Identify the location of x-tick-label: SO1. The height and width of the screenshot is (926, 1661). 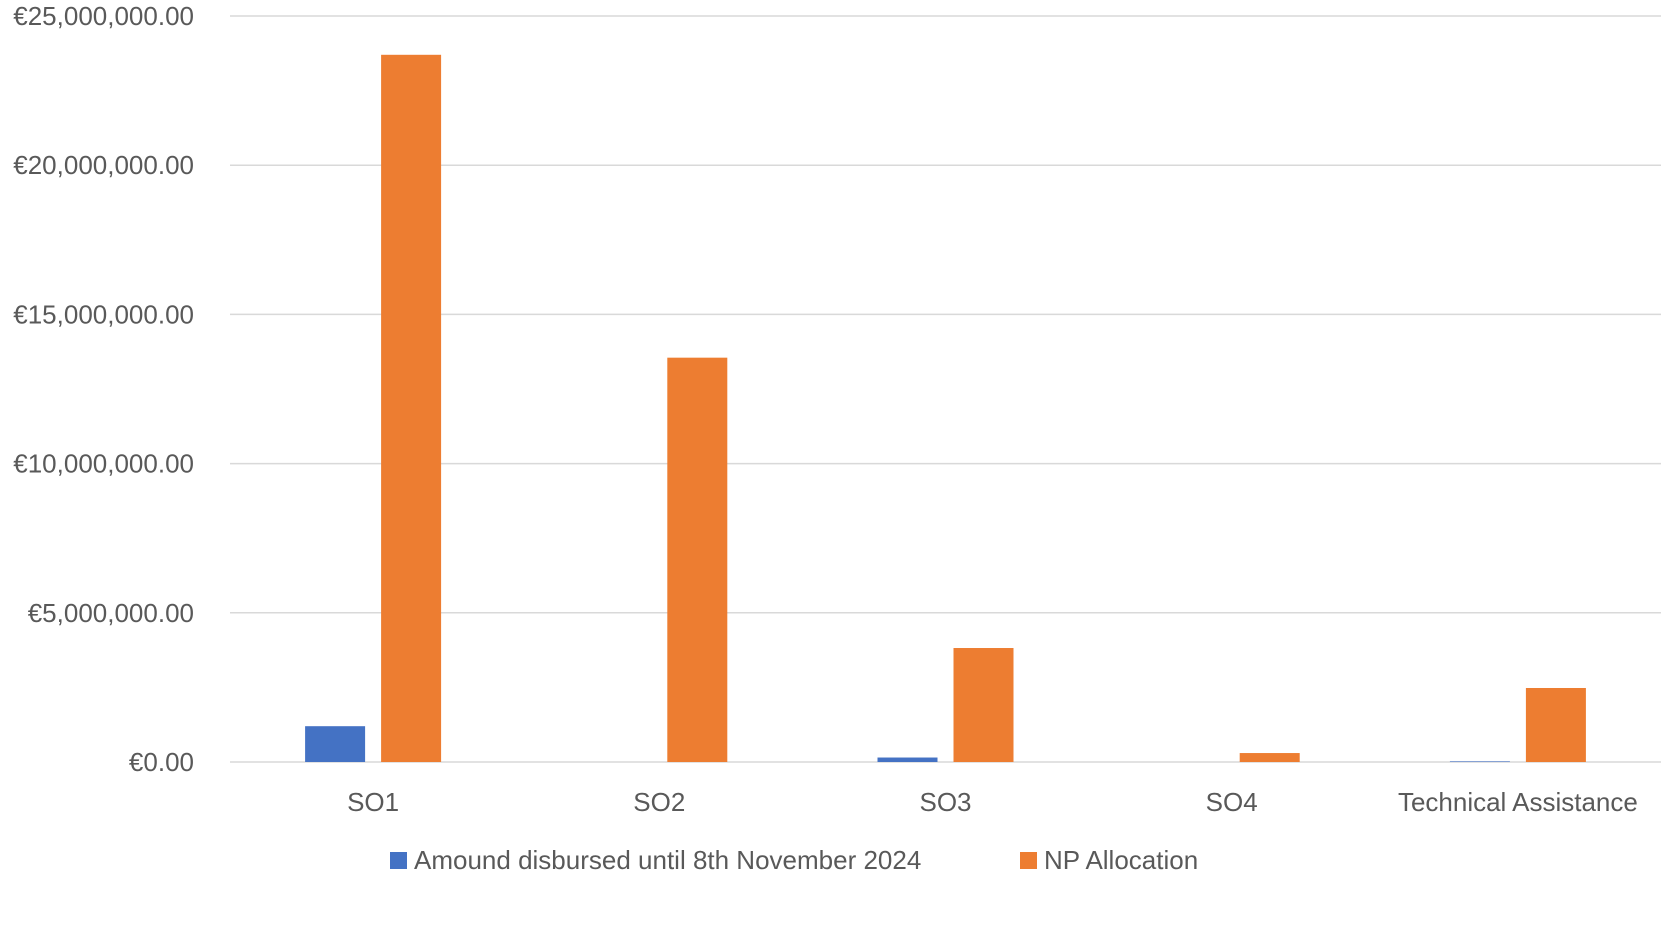
(373, 802).